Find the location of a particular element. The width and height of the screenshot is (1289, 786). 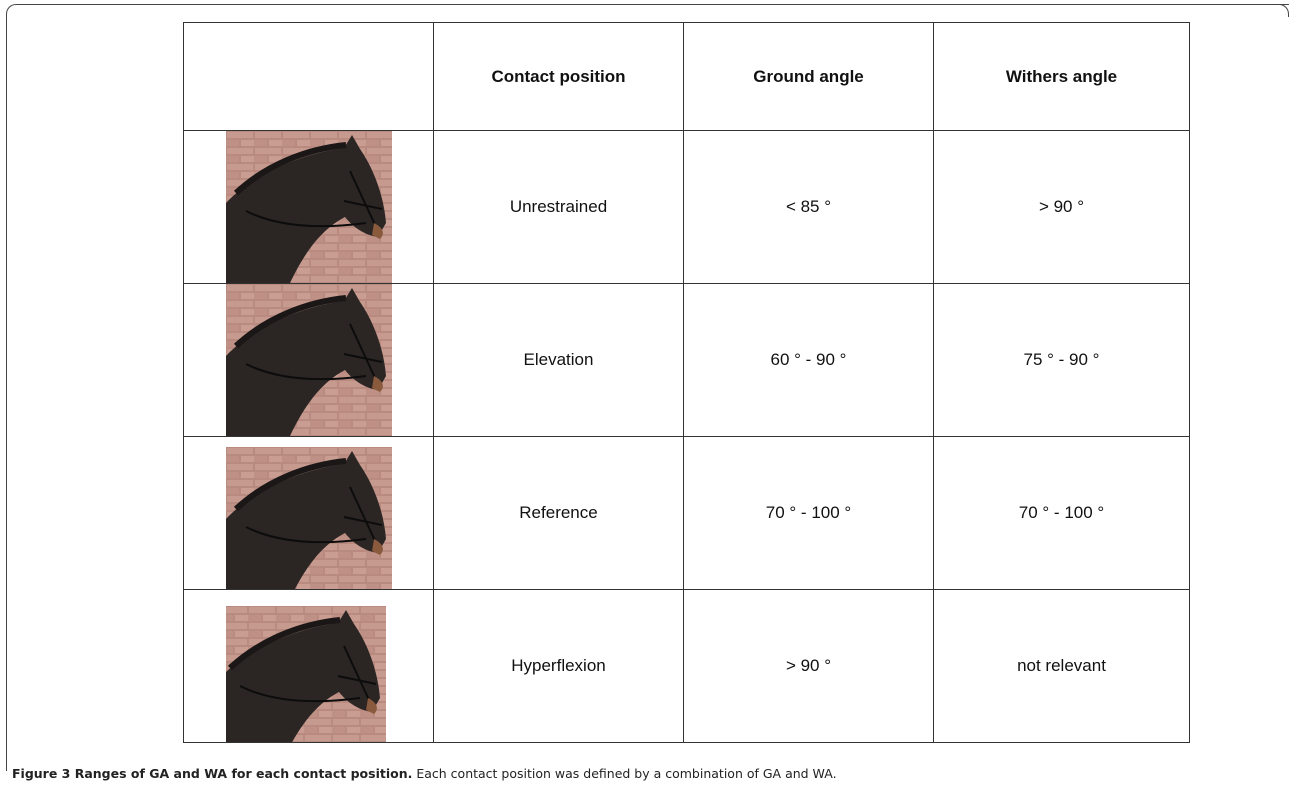

cell: Unrestrained is located at coordinates (558, 207).